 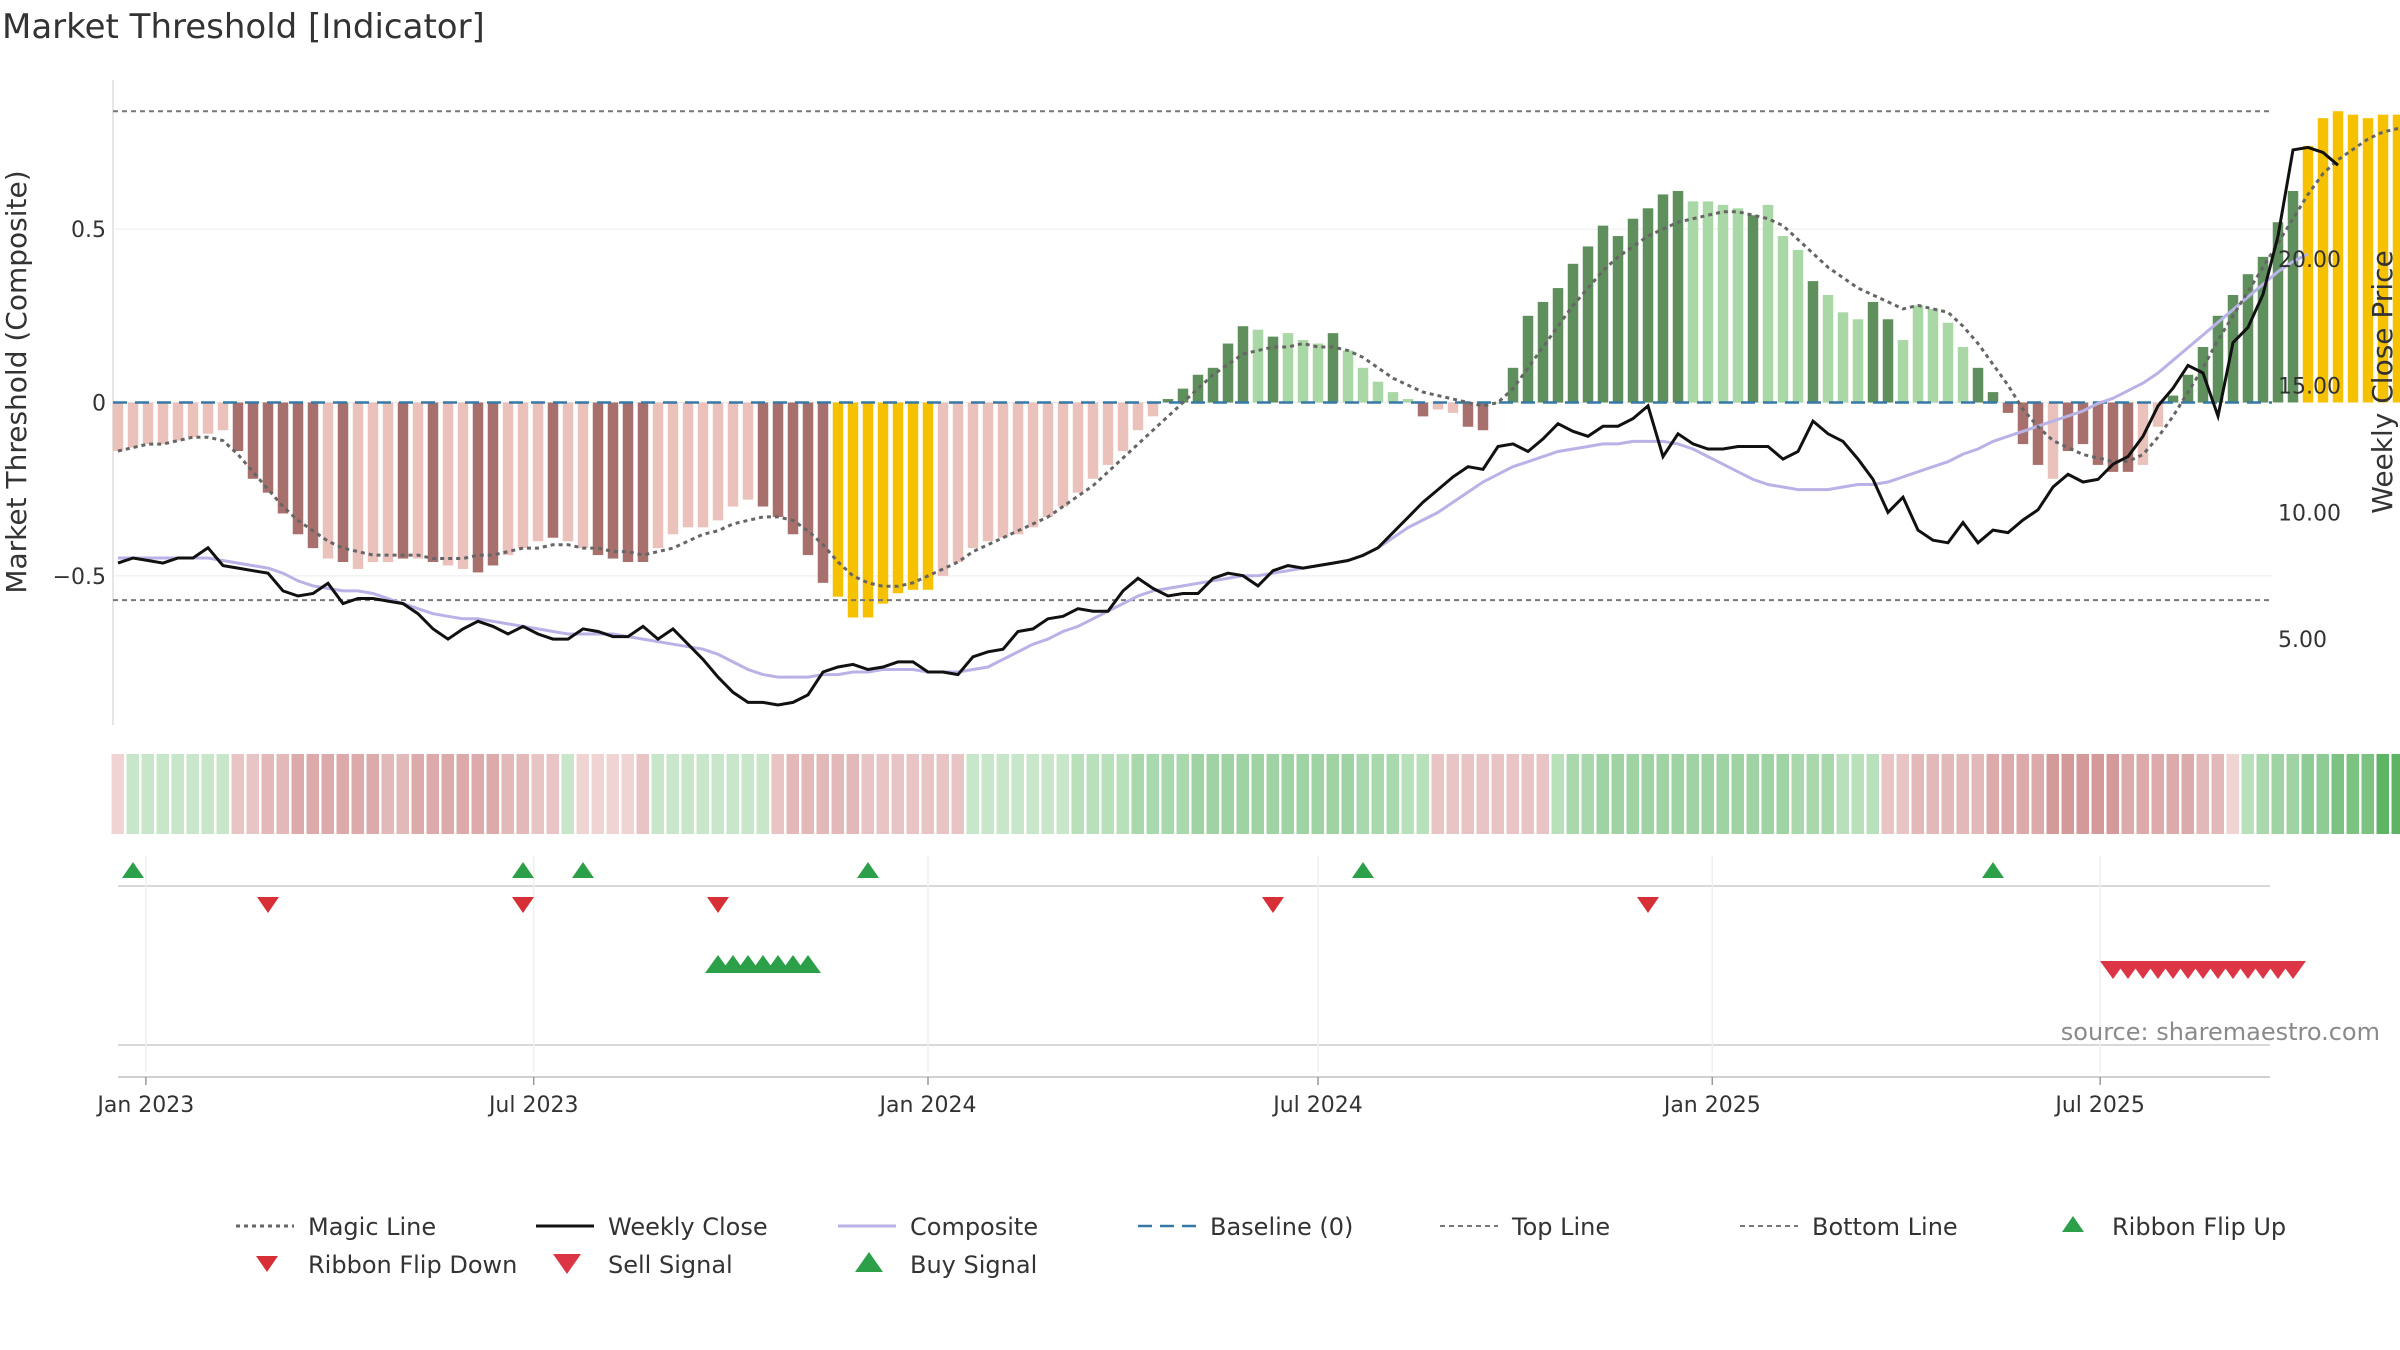 I want to click on x-tick-label: Jan 2024, so click(x=927, y=1105).